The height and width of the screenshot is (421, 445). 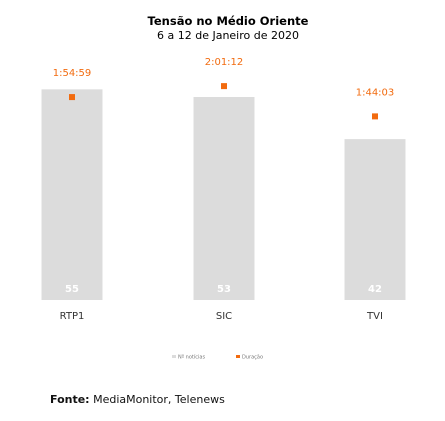 What do you see at coordinates (375, 219) in the screenshot?
I see `bar-tvi` at bounding box center [375, 219].